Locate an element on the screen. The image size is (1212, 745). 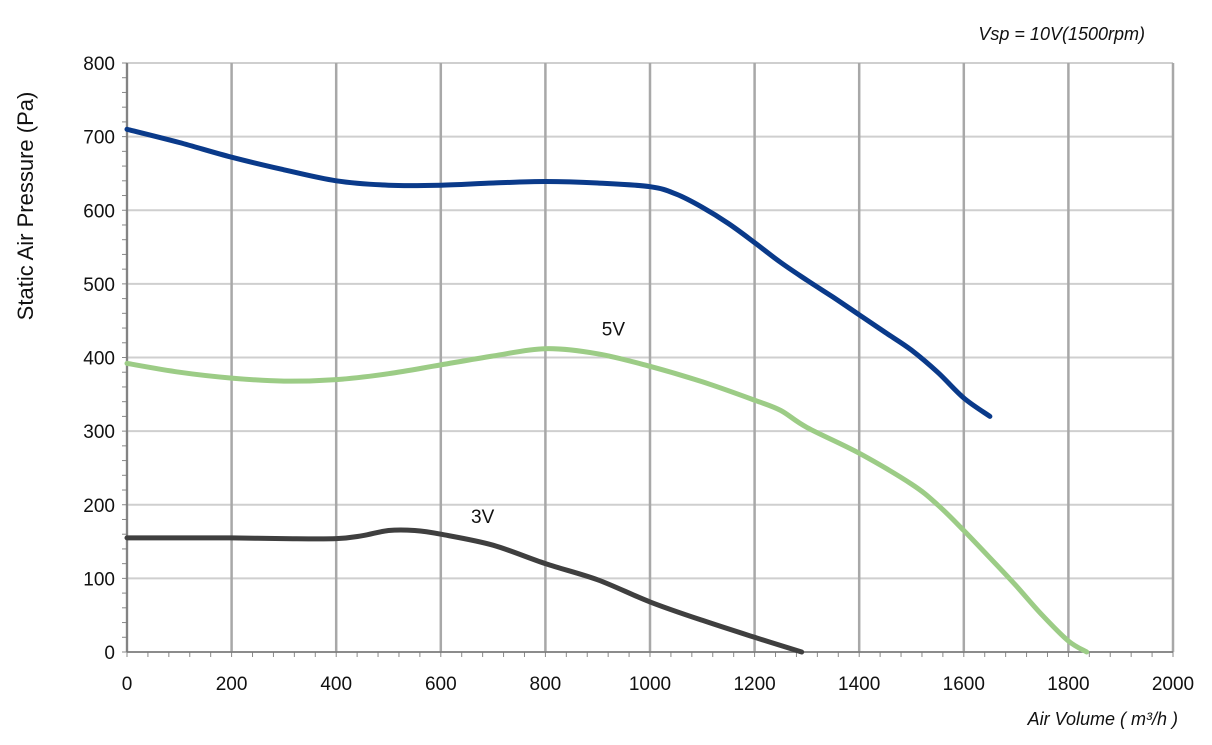
x-tick-label: 1400 is located at coordinates (859, 684).